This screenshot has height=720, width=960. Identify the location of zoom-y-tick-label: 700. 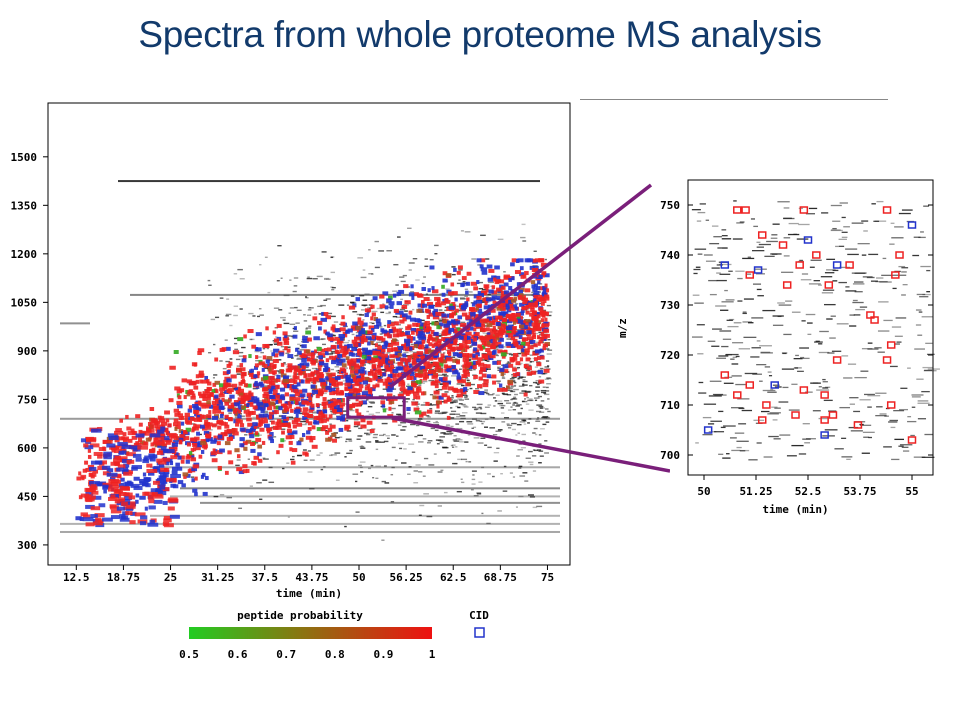
(670, 455).